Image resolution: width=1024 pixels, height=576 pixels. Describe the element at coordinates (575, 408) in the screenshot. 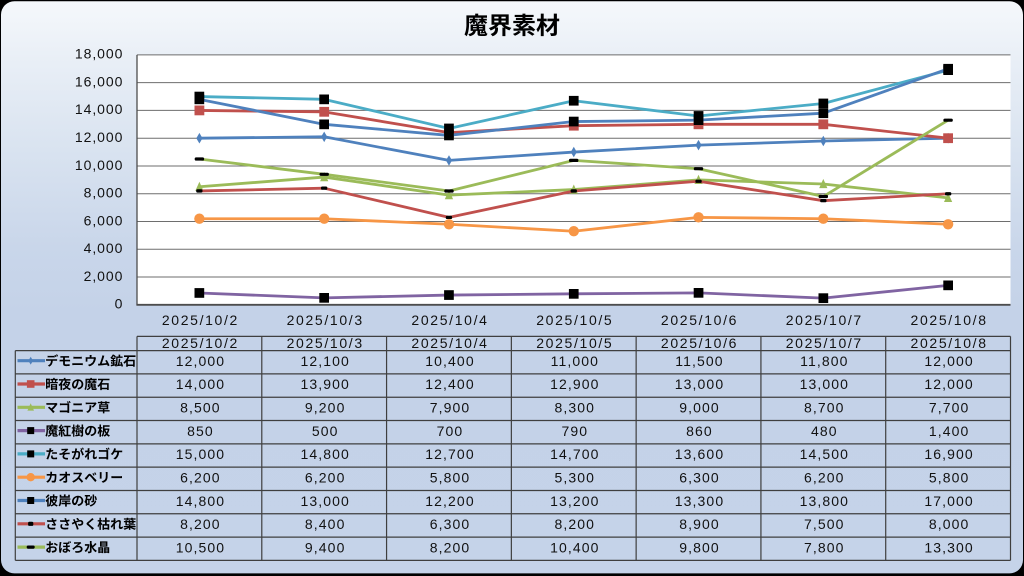

I see `svg-text: 8,300` at that location.